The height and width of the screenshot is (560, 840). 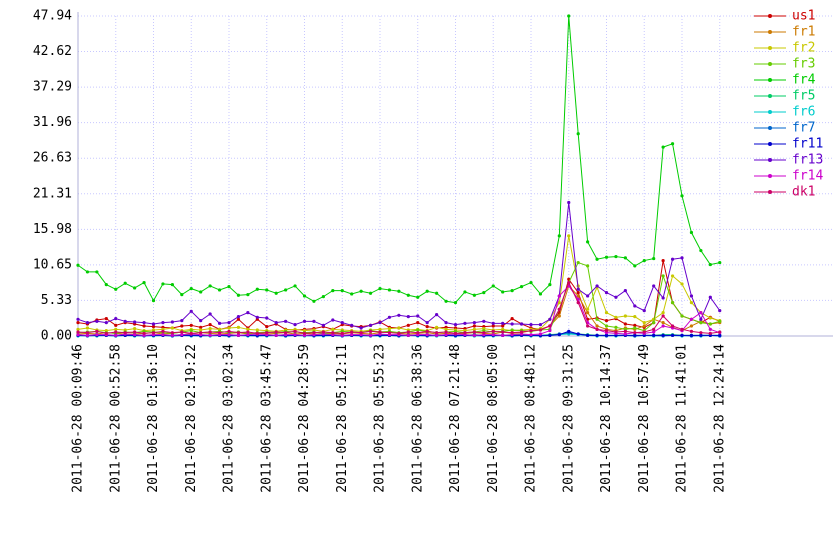 What do you see at coordinates (531, 418) in the screenshot?
I see `x-tick-label: 2011-06-28 08:48:12` at bounding box center [531, 418].